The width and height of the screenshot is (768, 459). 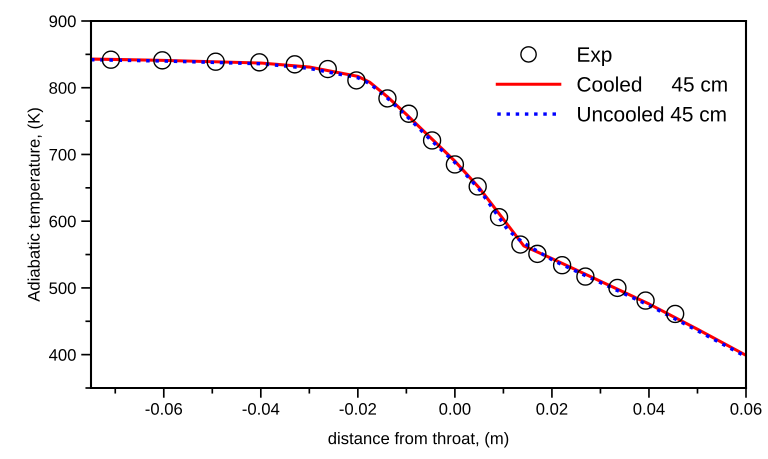 I want to click on y-tick-label: 800, so click(x=62, y=88).